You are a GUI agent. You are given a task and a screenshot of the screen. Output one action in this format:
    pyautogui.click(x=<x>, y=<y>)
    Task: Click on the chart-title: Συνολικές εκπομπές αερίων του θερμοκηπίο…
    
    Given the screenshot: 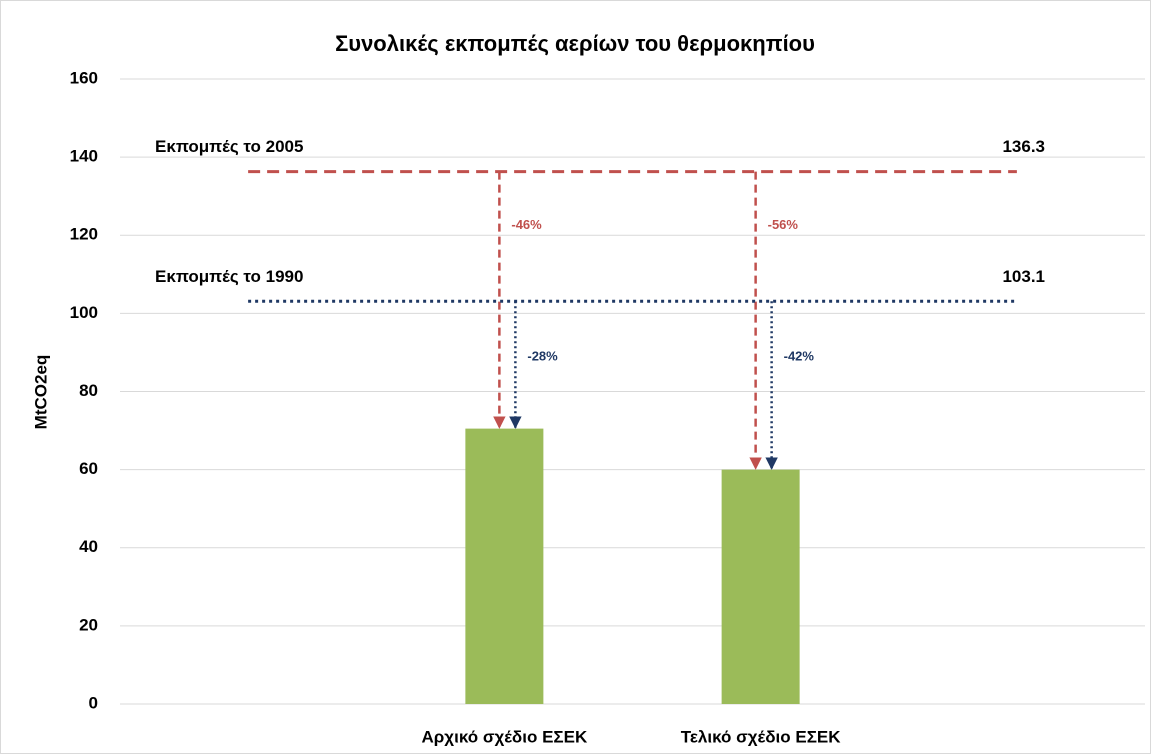 What is the action you would take?
    pyautogui.click(x=575, y=43)
    